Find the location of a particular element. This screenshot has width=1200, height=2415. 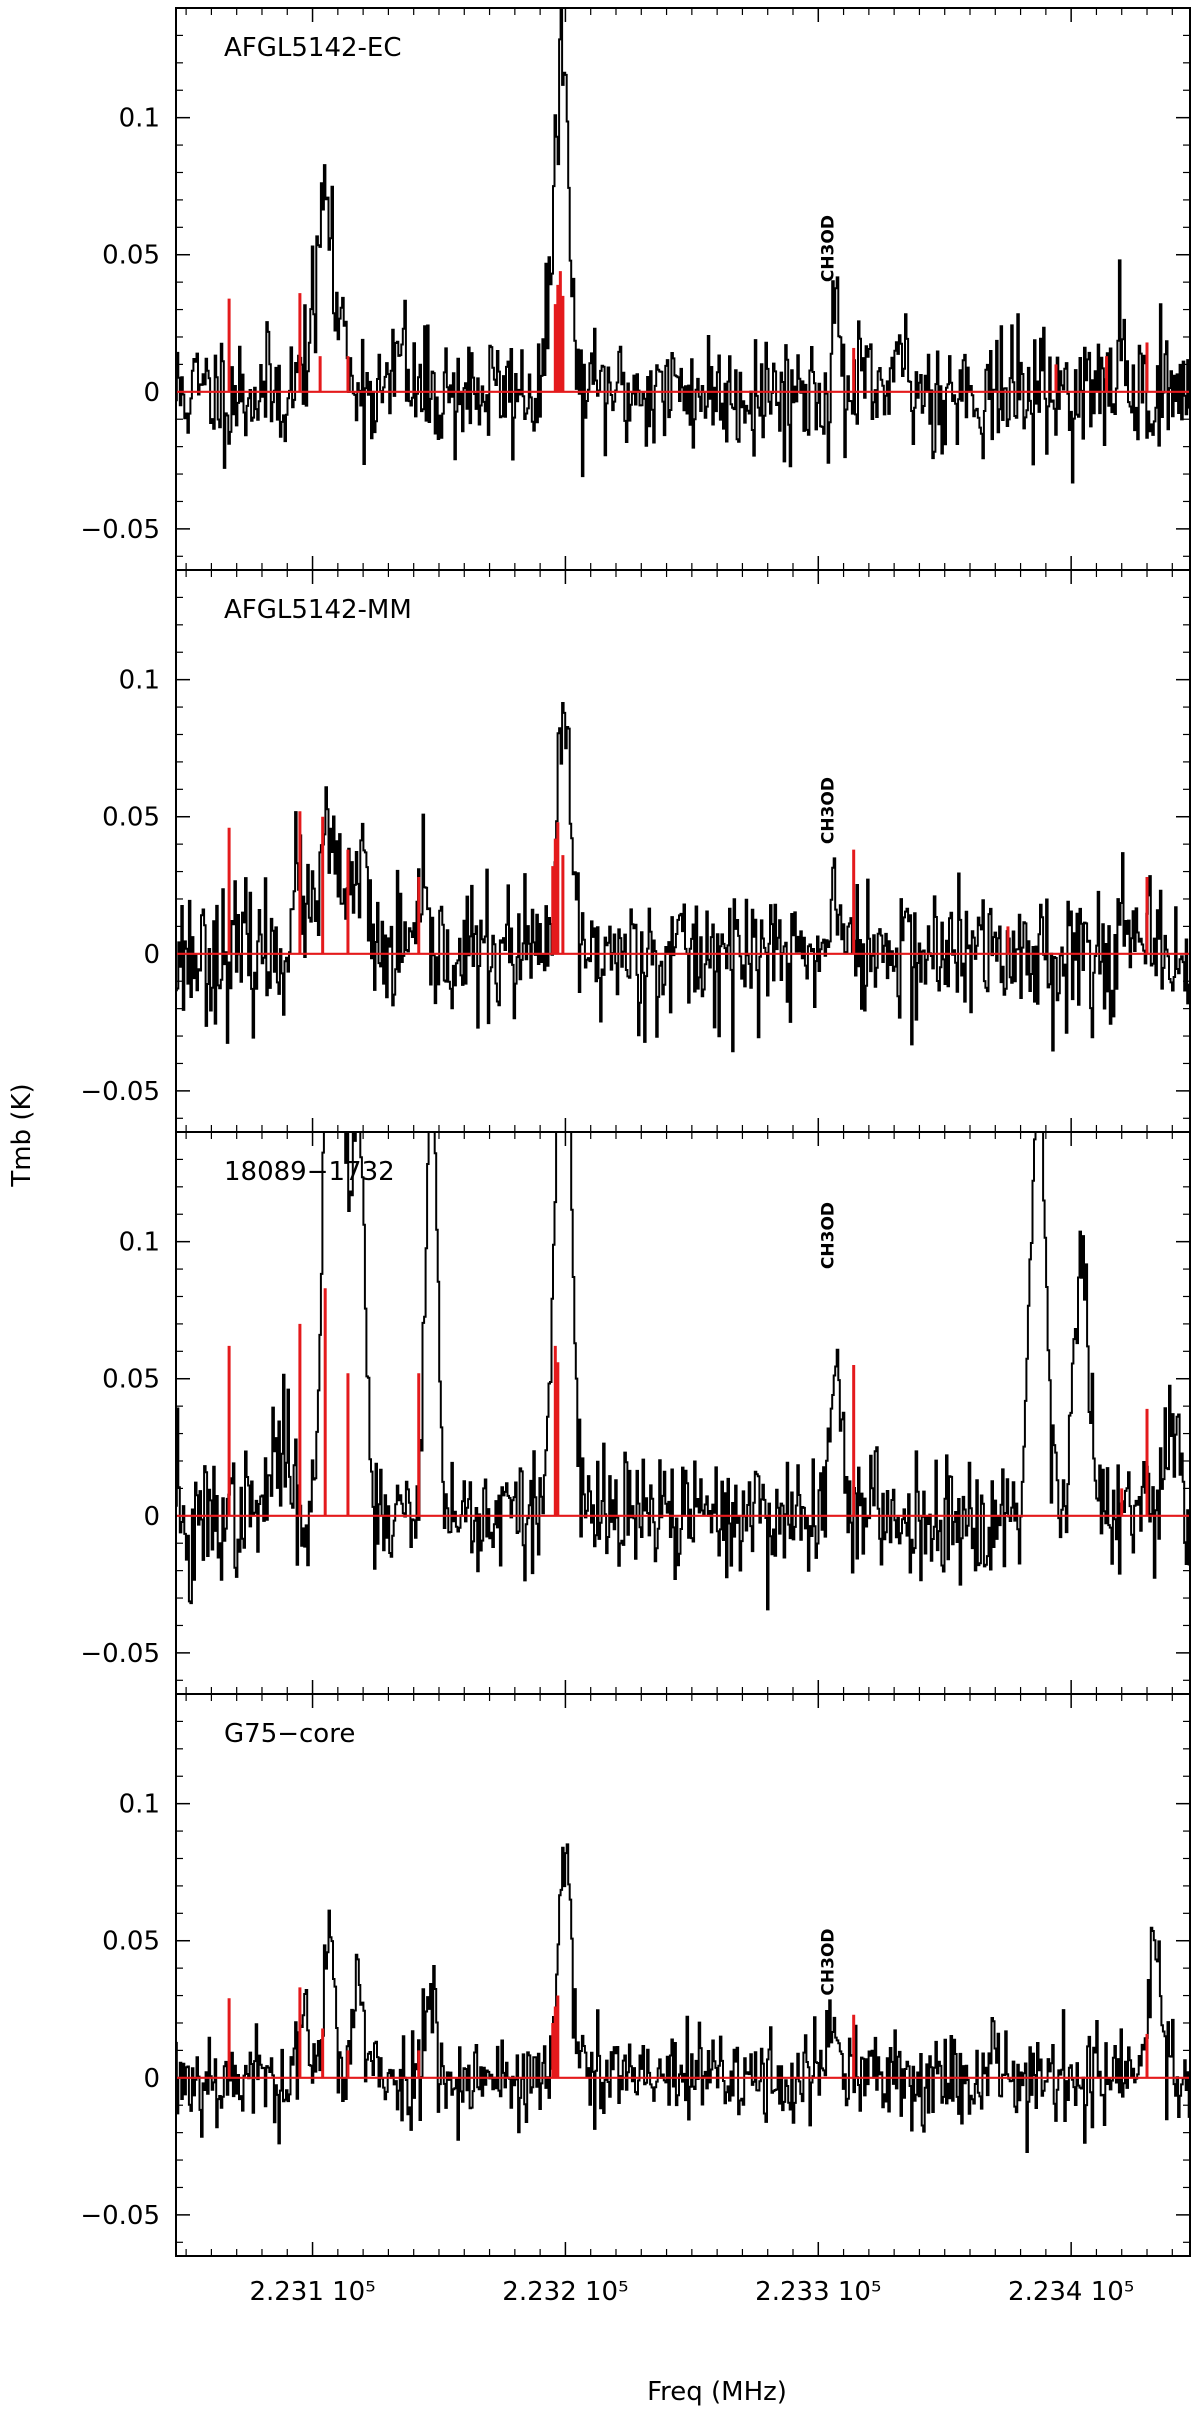

panel-title: 18089−1732 is located at coordinates (309, 1172).